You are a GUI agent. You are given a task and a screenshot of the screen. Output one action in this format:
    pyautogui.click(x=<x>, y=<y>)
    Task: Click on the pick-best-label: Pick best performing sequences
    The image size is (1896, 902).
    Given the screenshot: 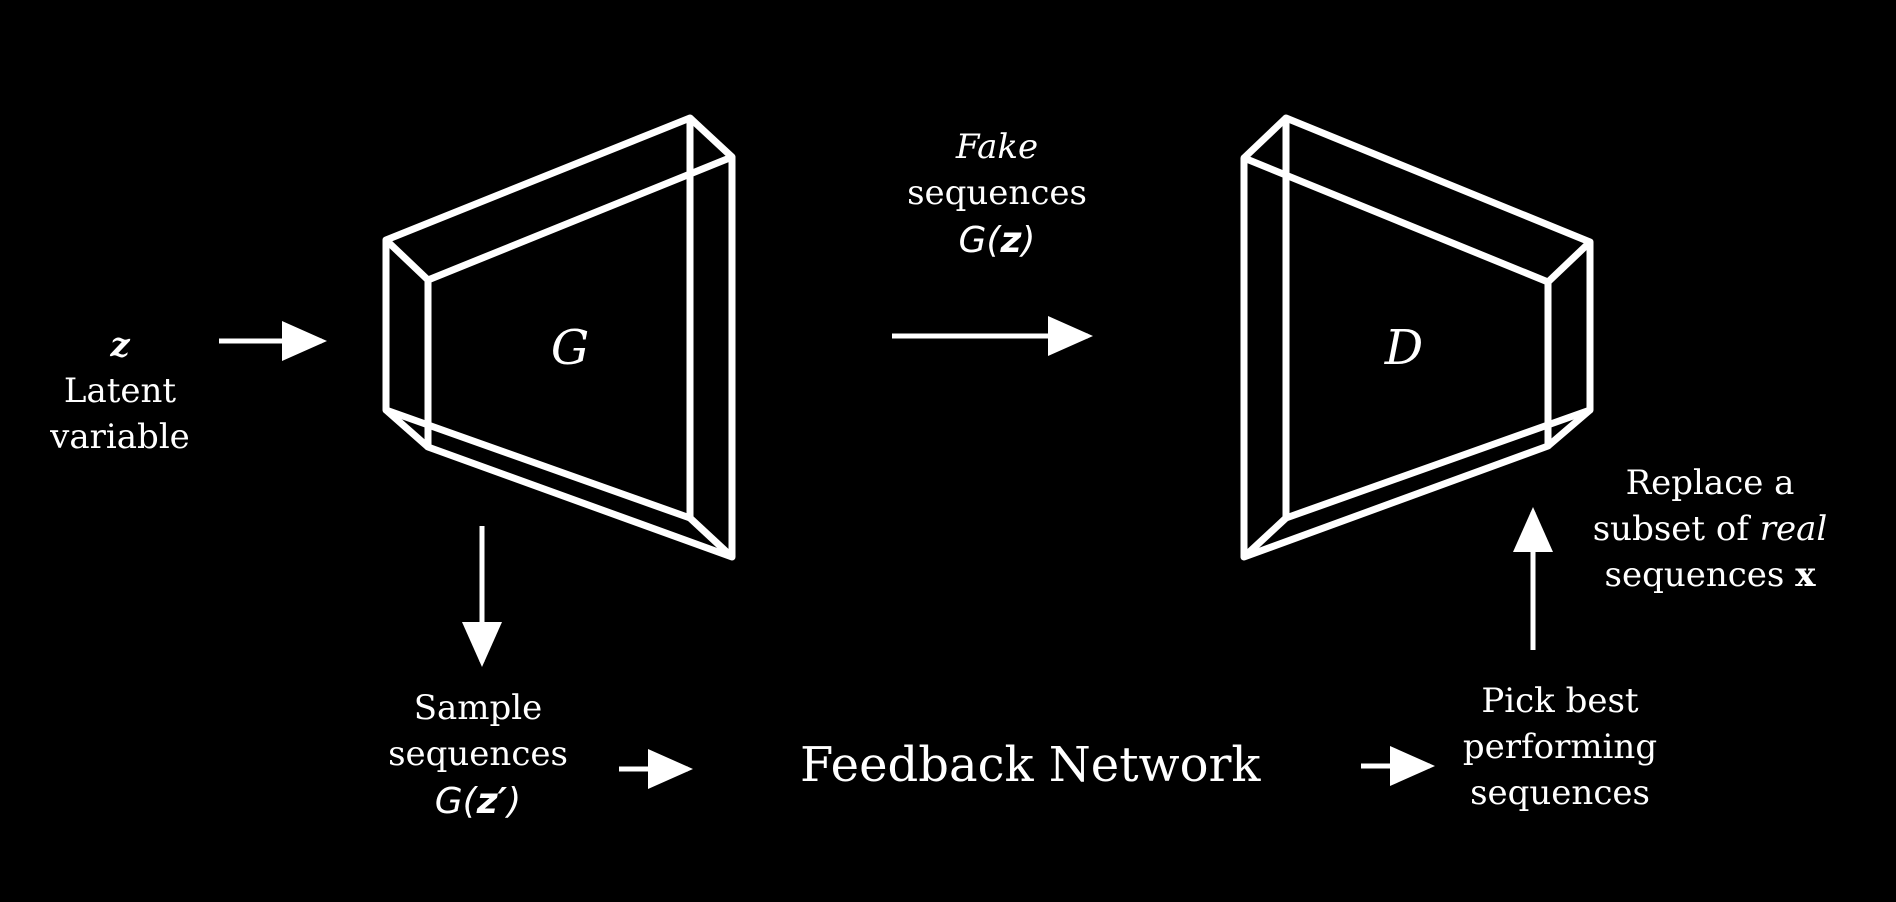 What is the action you would take?
    pyautogui.click(x=1560, y=747)
    